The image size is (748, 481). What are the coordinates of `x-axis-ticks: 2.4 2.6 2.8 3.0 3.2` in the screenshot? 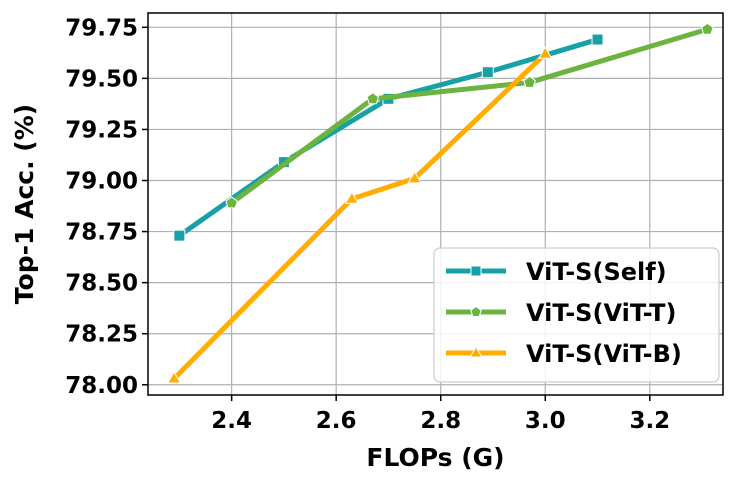 It's located at (440, 414).